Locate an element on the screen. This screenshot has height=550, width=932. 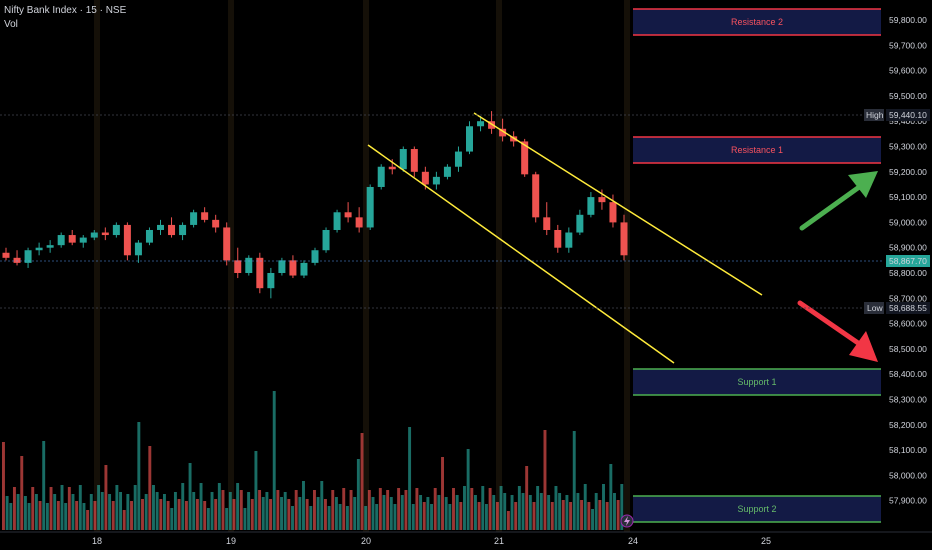
price-tick: 58,000.00 is located at coordinates (908, 475).